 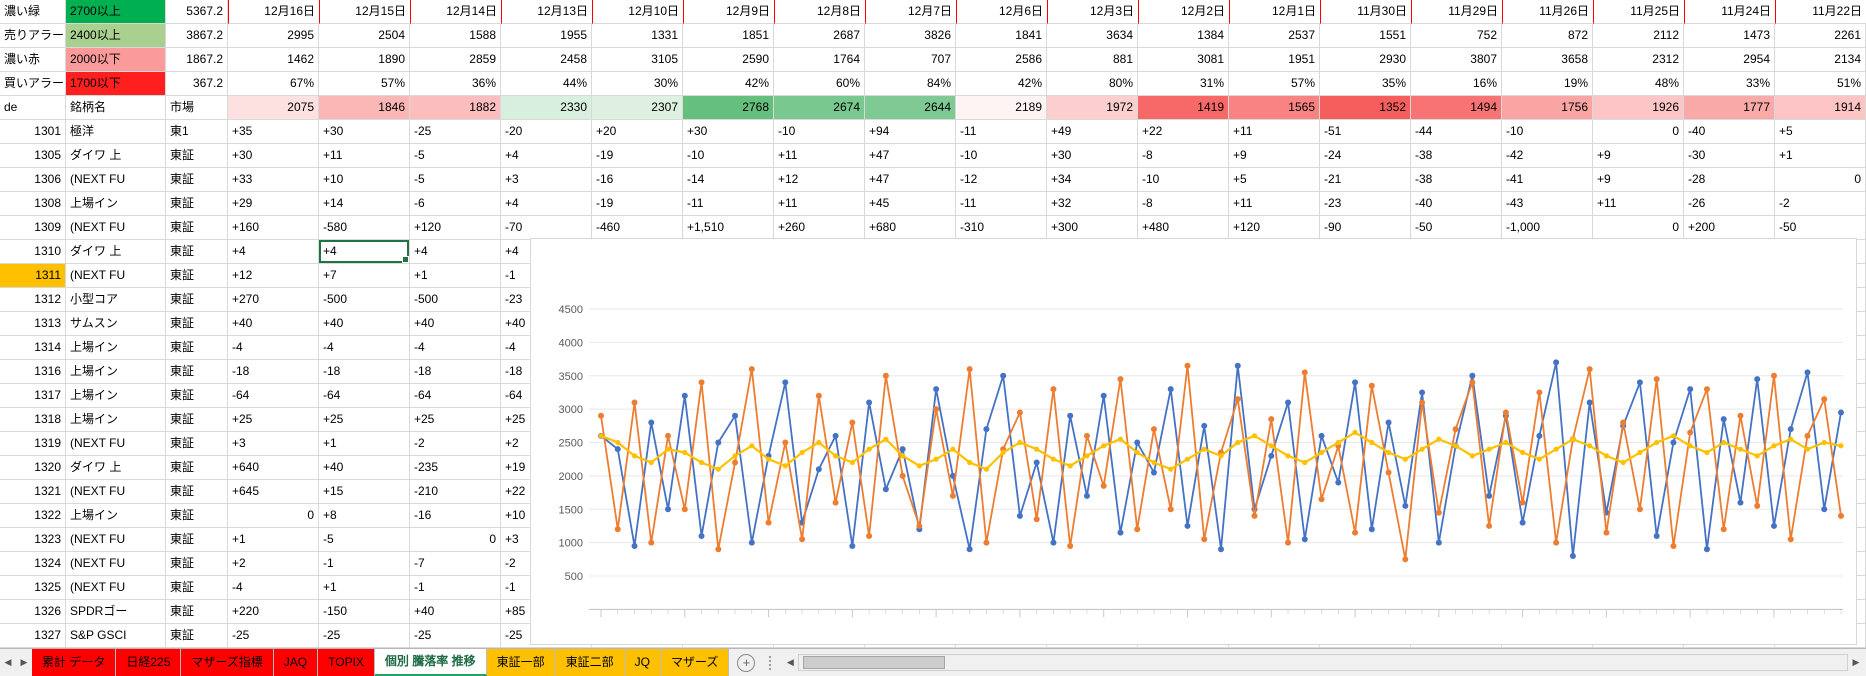 I want to click on value-cell: -70, so click(x=546, y=228).